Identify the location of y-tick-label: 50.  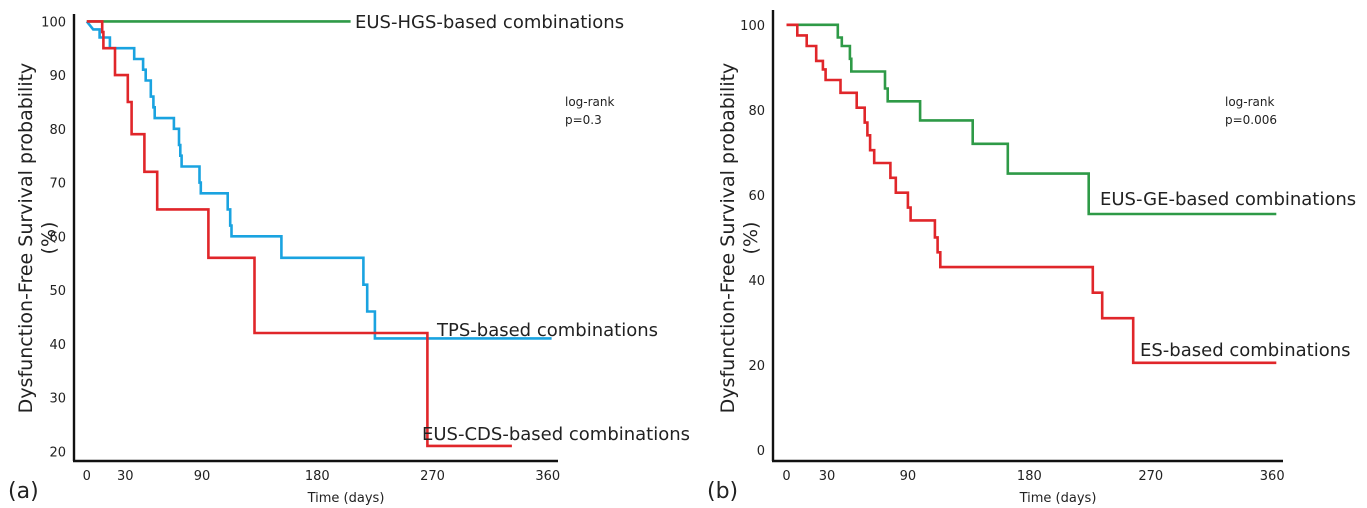
(57, 291).